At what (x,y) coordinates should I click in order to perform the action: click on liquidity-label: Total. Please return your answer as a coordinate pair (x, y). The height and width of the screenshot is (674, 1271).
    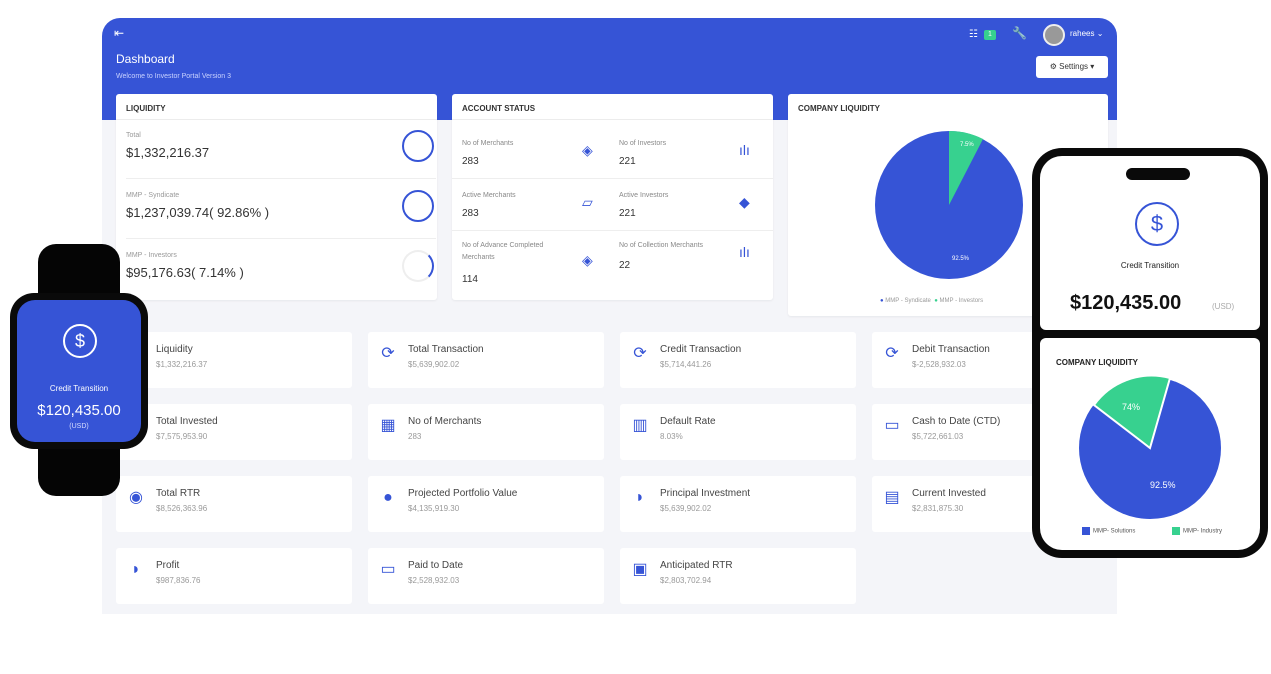
    Looking at the image, I should click on (133, 135).